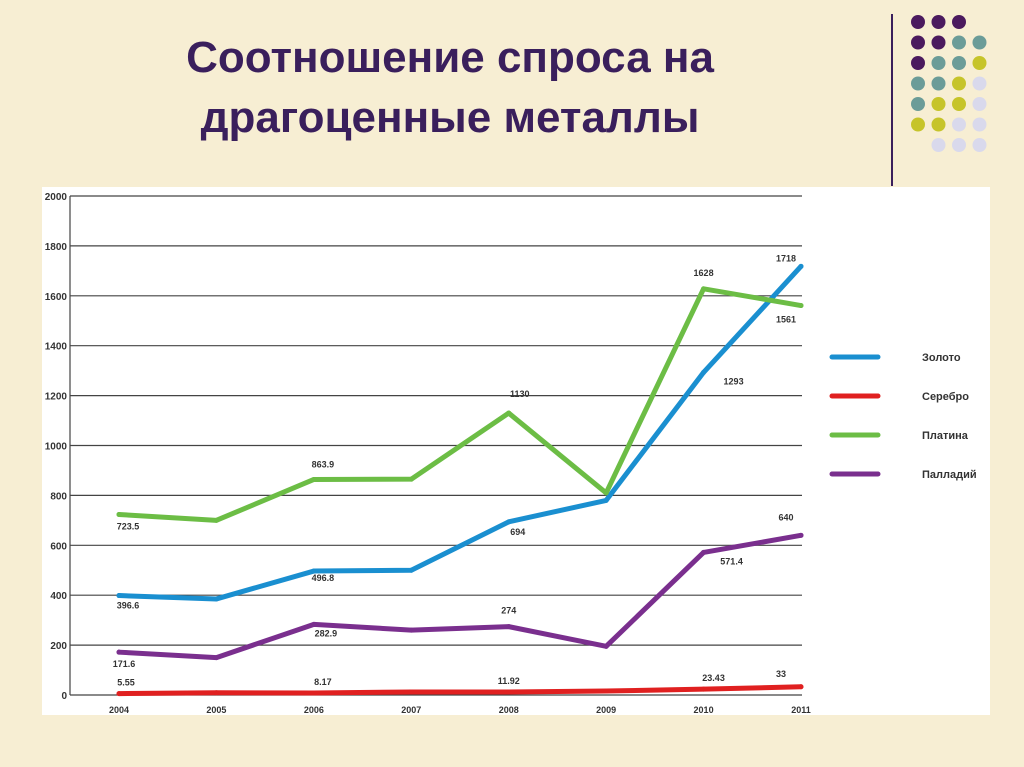 The width and height of the screenshot is (1024, 767). I want to click on data-label: 396.6, so click(128, 606).